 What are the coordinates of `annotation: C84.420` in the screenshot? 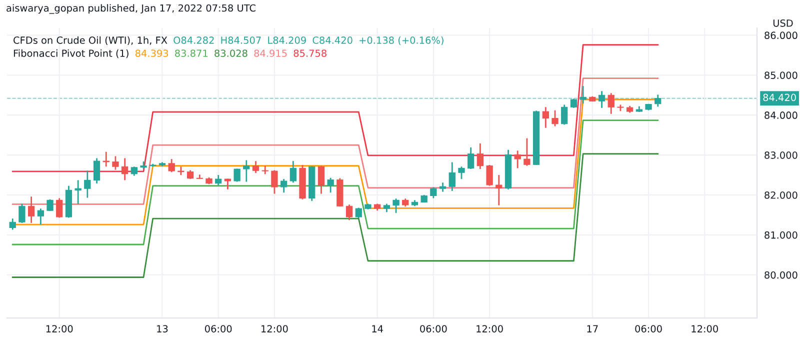 It's located at (332, 40).